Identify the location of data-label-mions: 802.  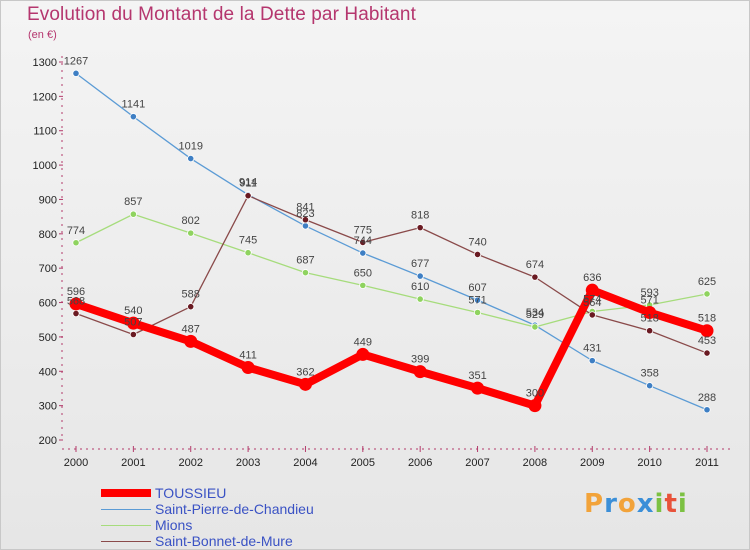
(191, 221).